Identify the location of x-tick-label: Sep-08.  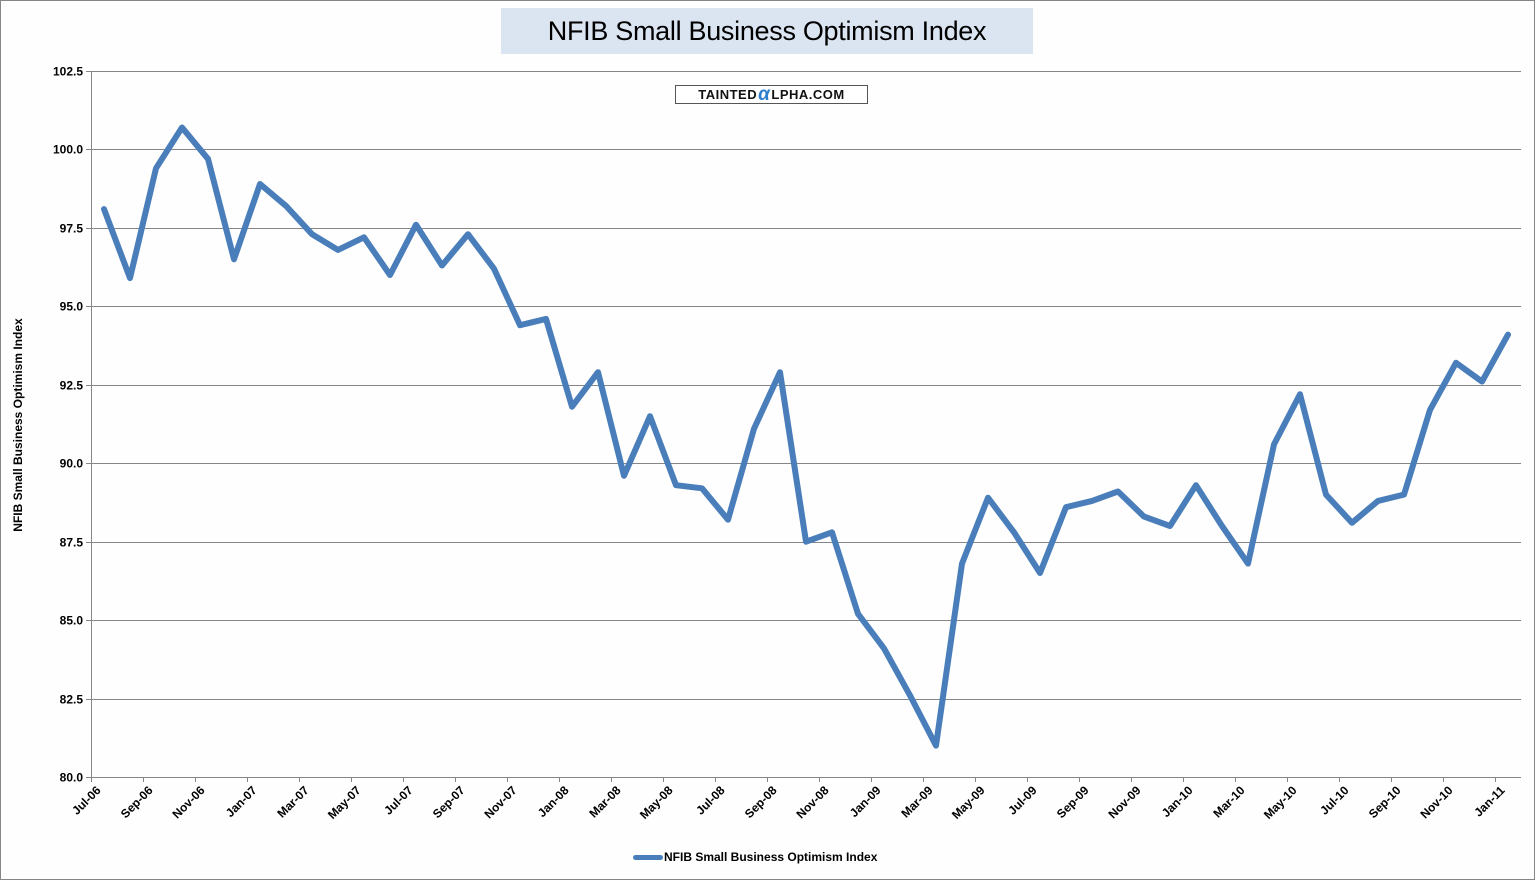
(761, 802).